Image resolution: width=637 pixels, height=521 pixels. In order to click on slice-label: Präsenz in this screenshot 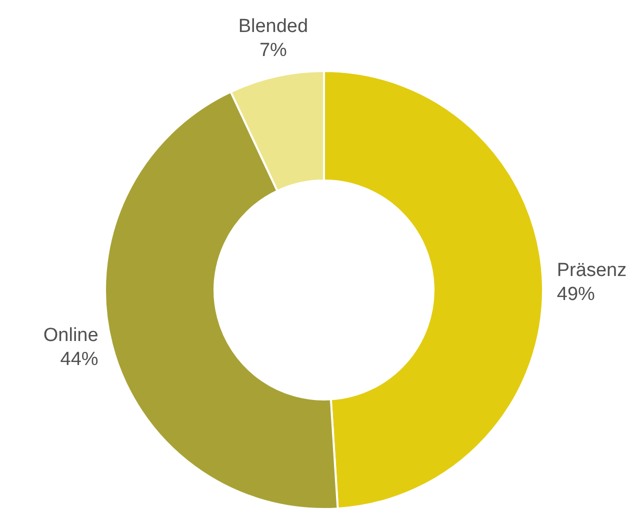, I will do `click(591, 270)`.